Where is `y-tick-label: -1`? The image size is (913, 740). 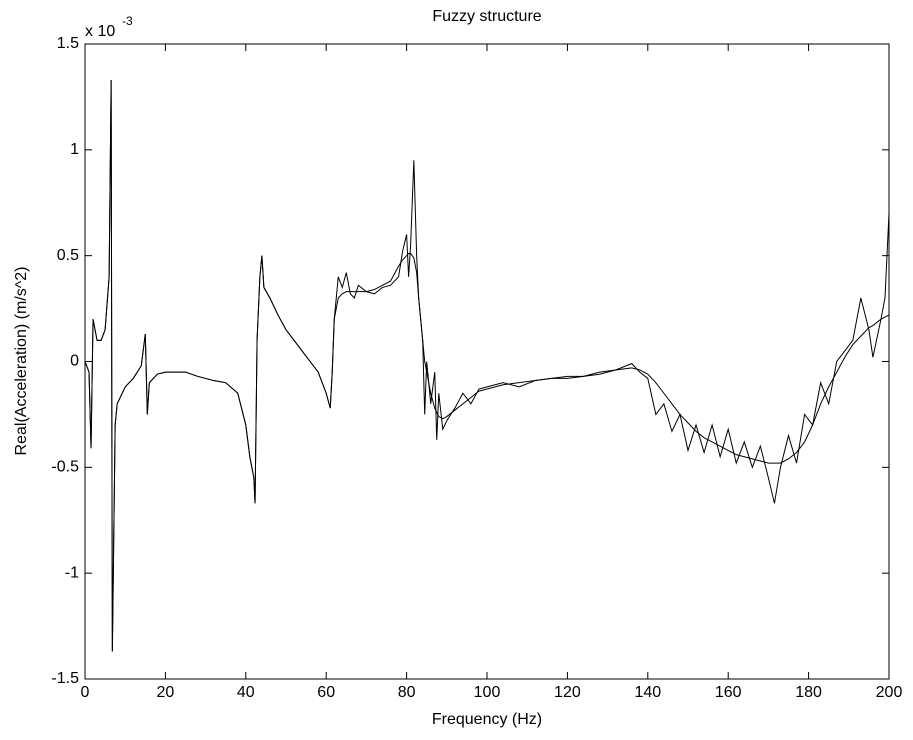 y-tick-label: -1 is located at coordinates (72, 572).